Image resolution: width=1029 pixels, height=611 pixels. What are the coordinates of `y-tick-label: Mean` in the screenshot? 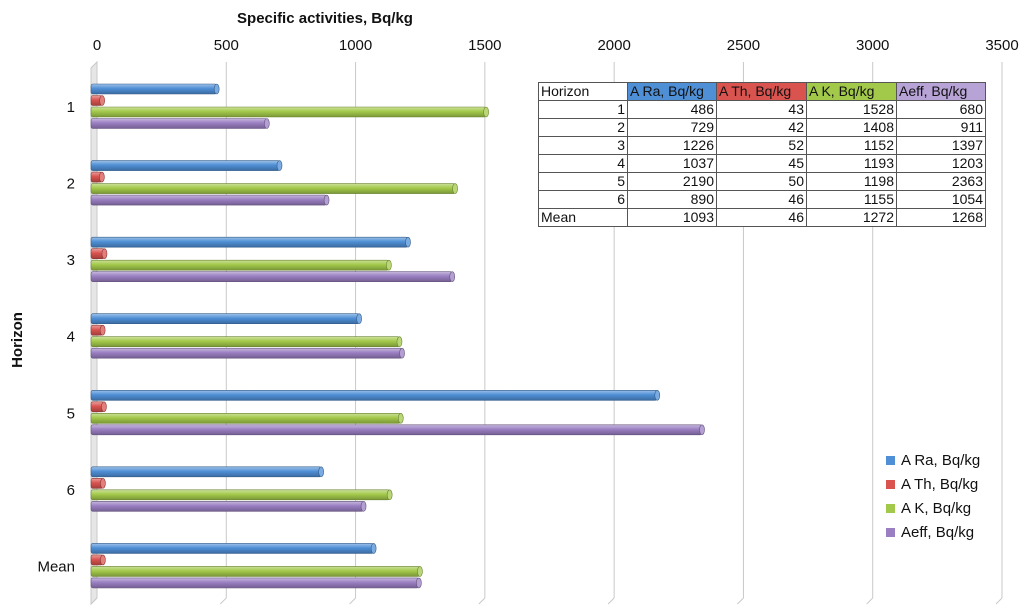 It's located at (56, 566).